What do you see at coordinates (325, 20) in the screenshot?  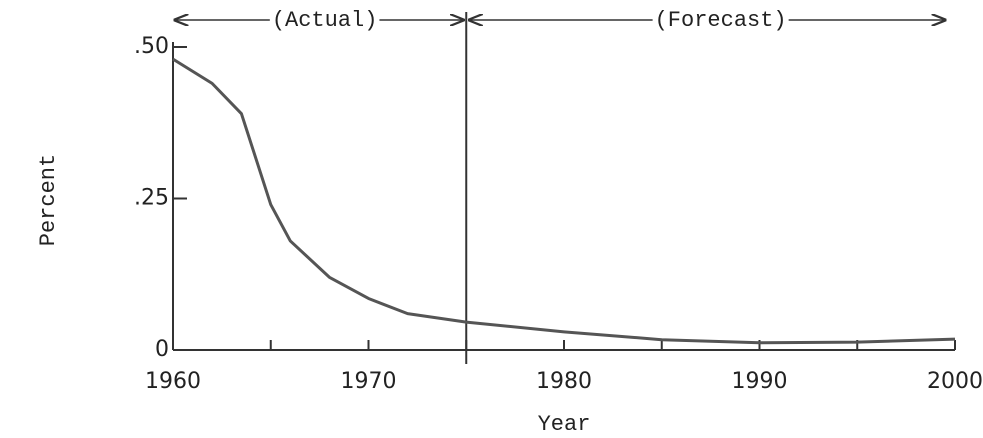 I see `annotation: (Actual)` at bounding box center [325, 20].